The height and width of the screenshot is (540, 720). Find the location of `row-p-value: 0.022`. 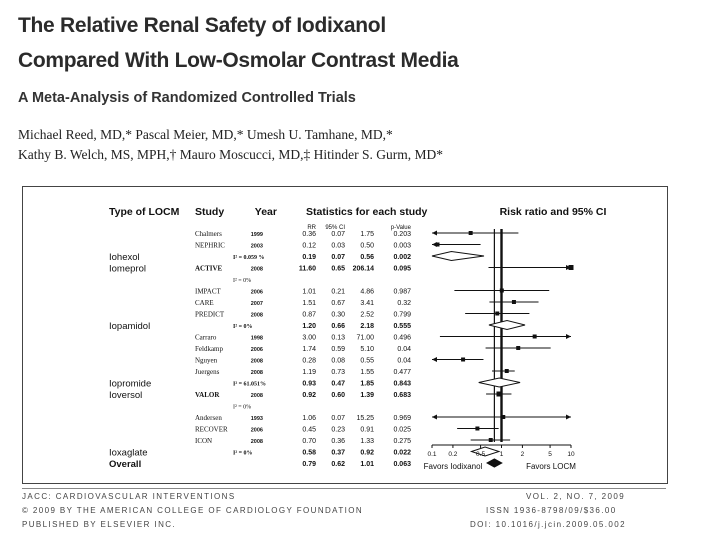

row-p-value: 0.022 is located at coordinates (402, 453).